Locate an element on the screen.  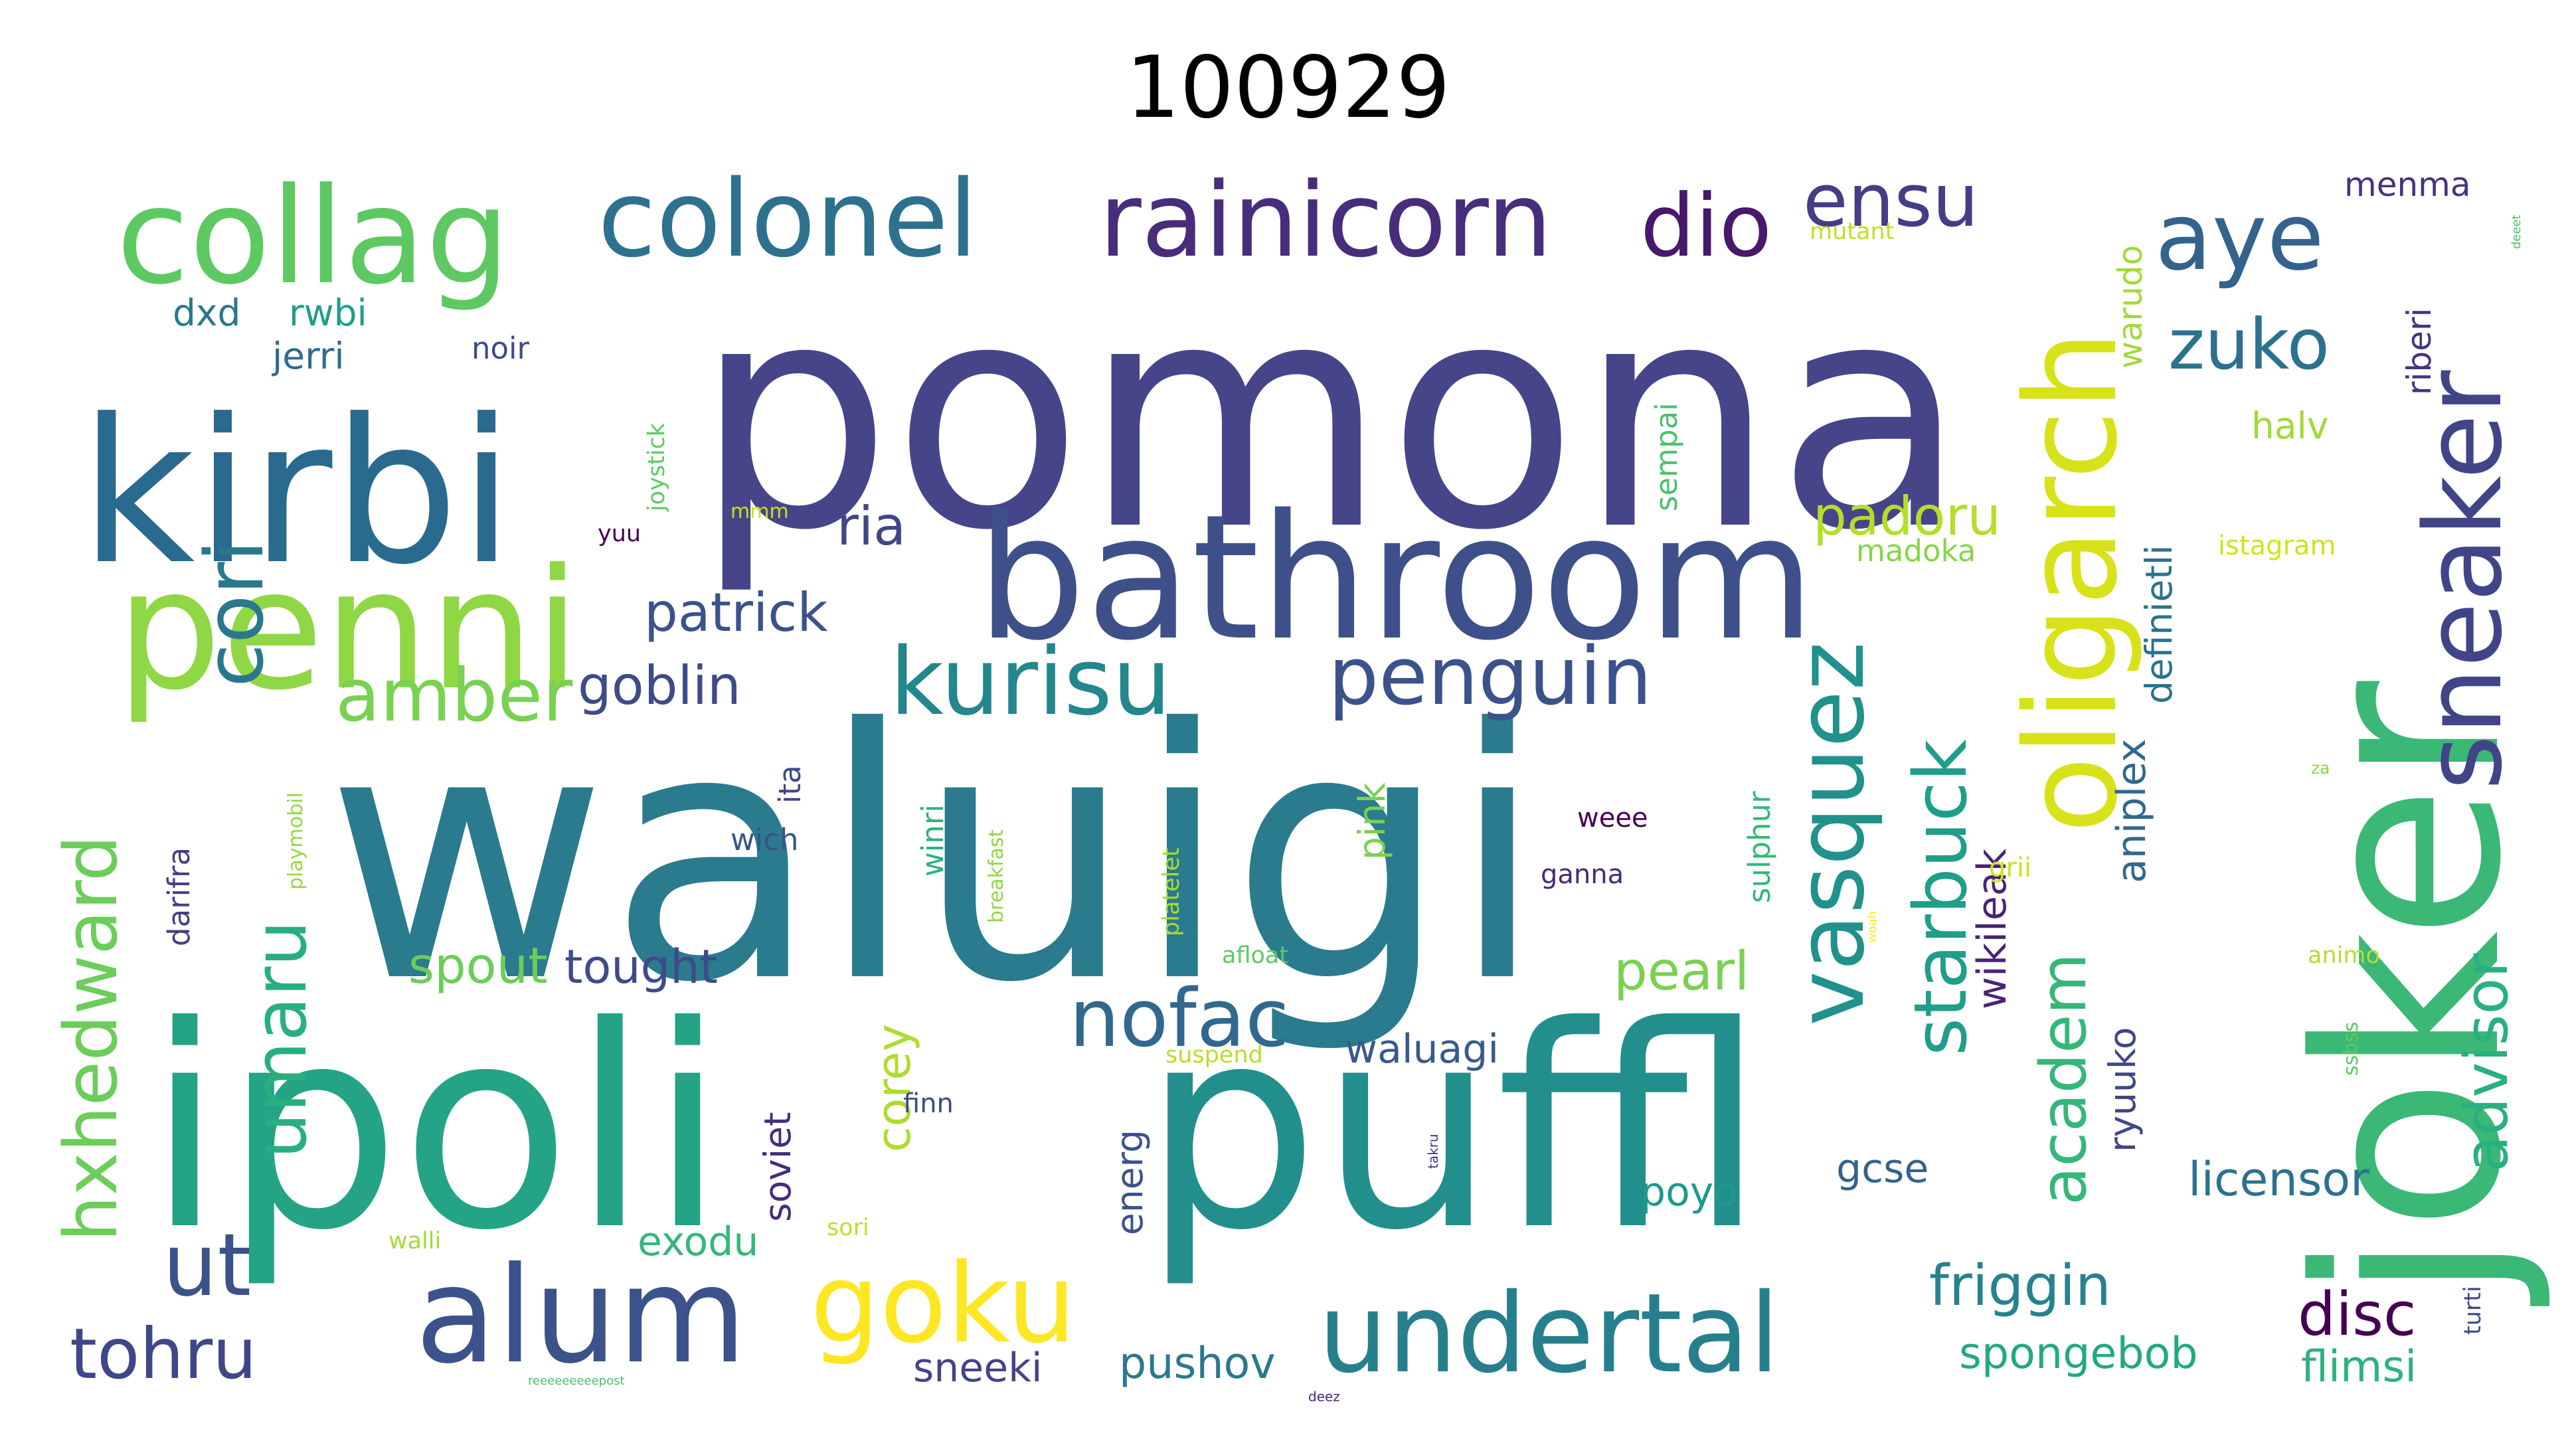
word-flimsi: flimsi is located at coordinates (2359, 1367).